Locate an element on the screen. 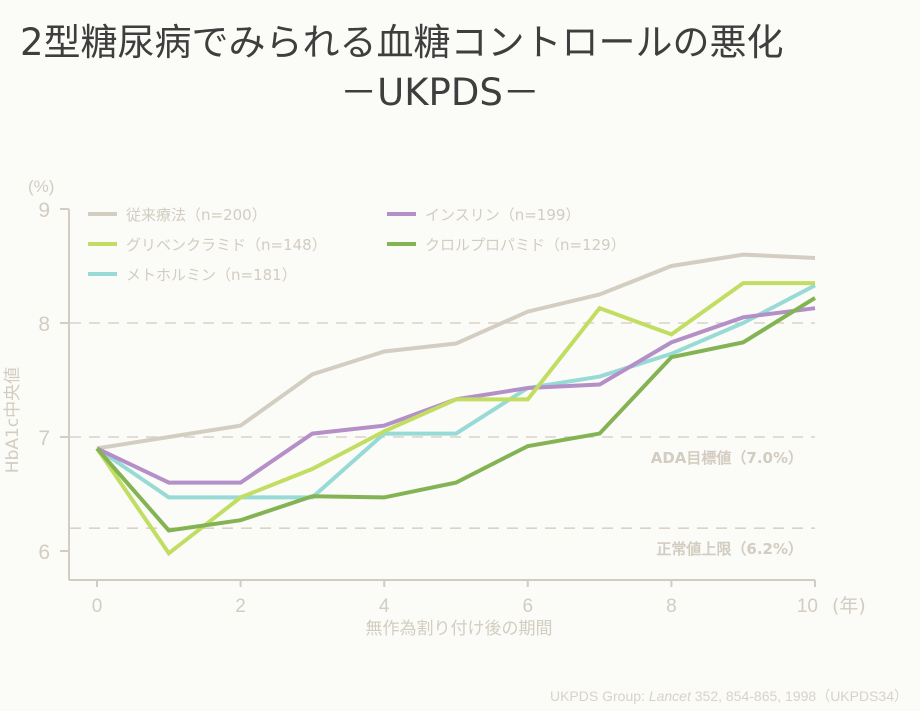 Image resolution: width=920 pixels, height=711 pixels. x-tick-label: 8 is located at coordinates (671, 606).